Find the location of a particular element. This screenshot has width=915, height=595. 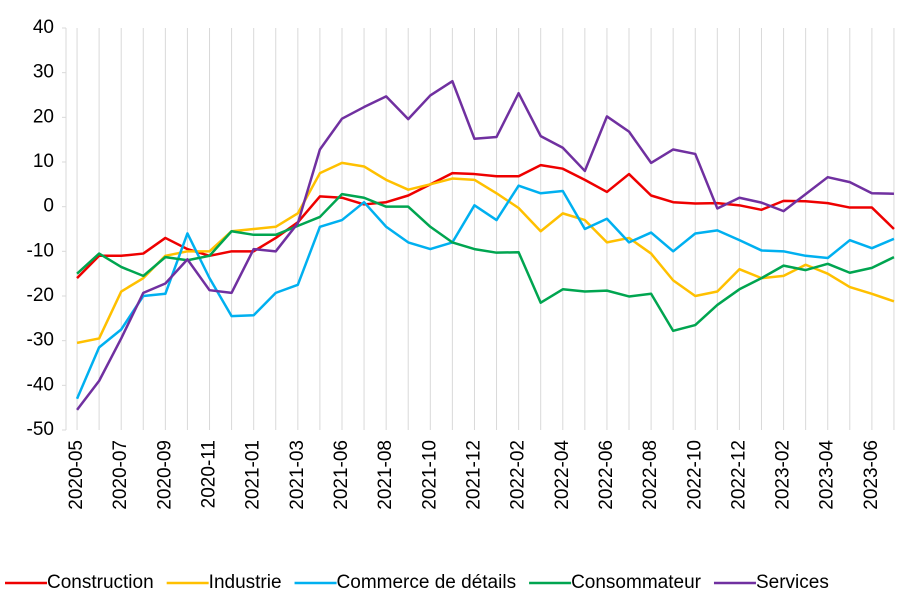

x-tick-label: 2020-11 is located at coordinates (209, 474).